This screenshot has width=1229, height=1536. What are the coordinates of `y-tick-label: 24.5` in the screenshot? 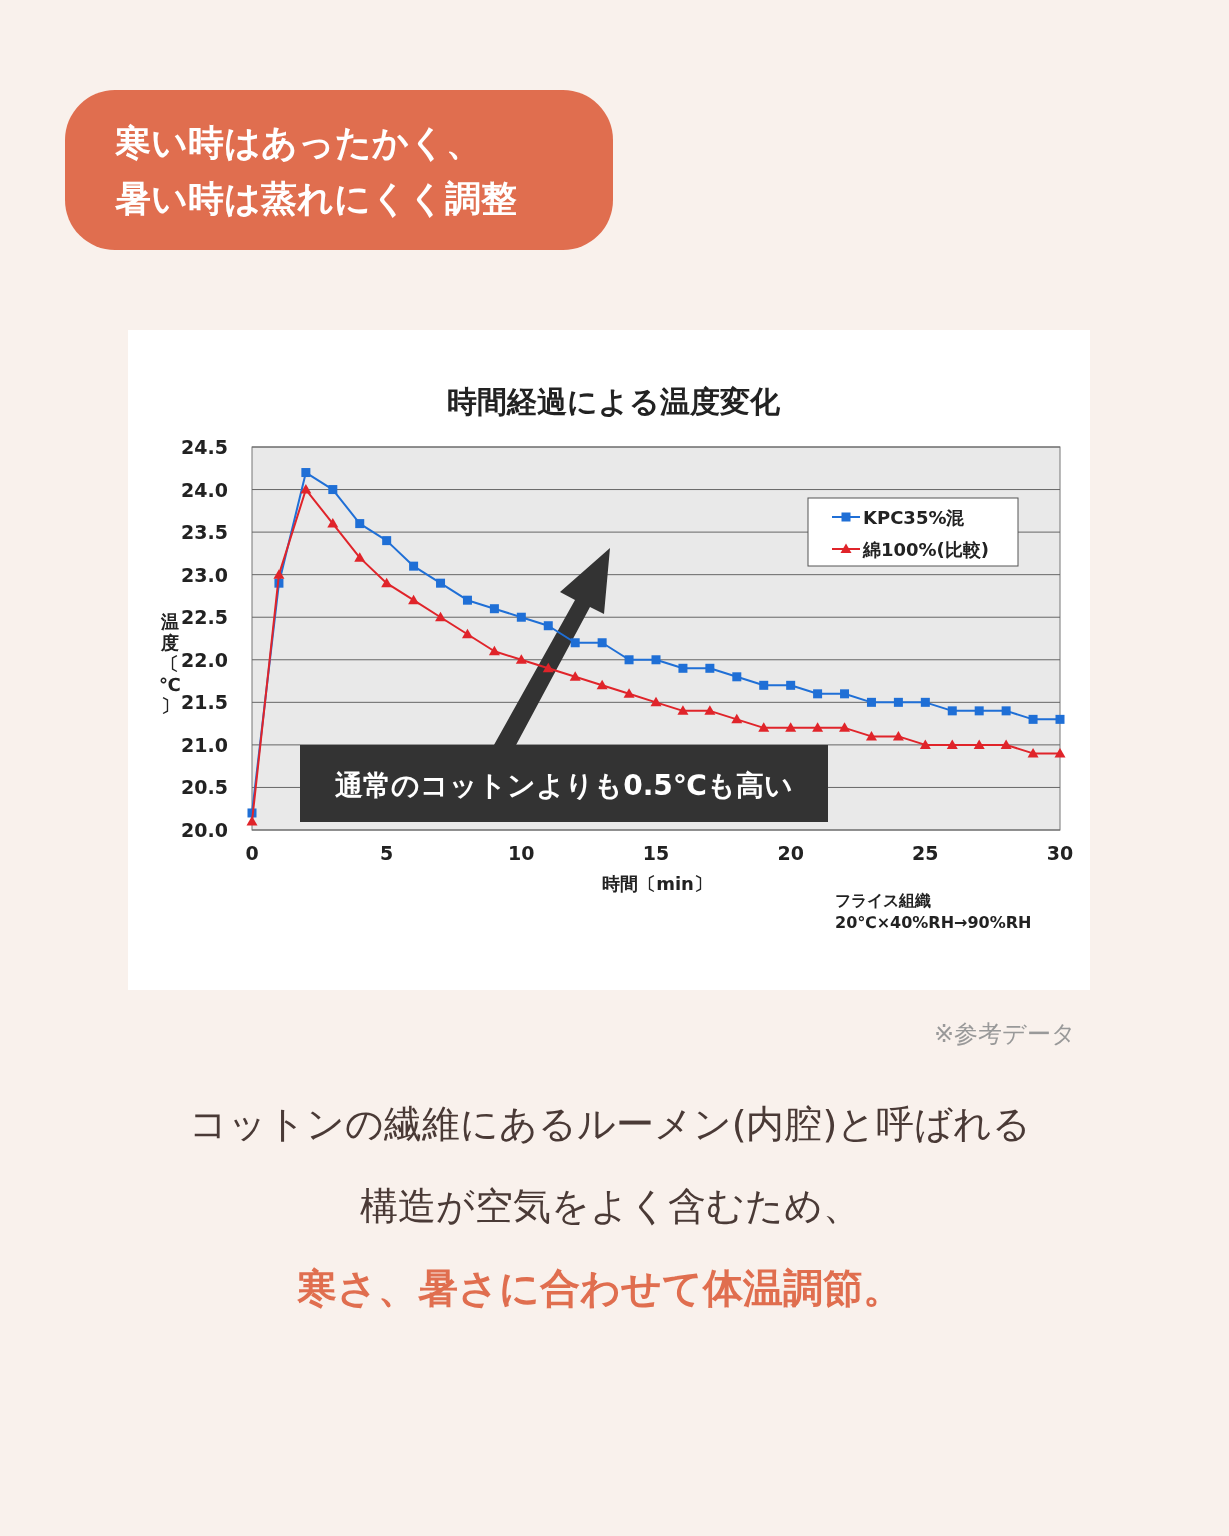 It's located at (204, 447).